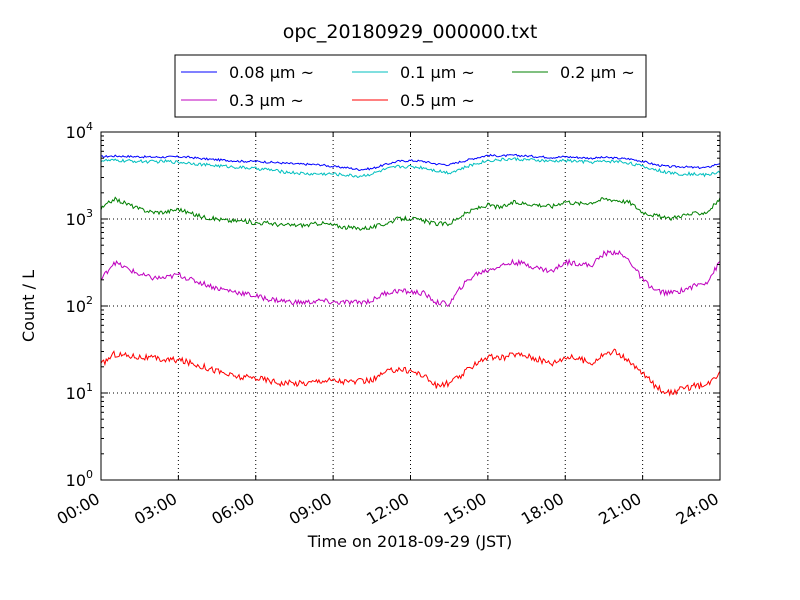  What do you see at coordinates (597, 72) in the screenshot?
I see `legend-label: 0.2 μm ~` at bounding box center [597, 72].